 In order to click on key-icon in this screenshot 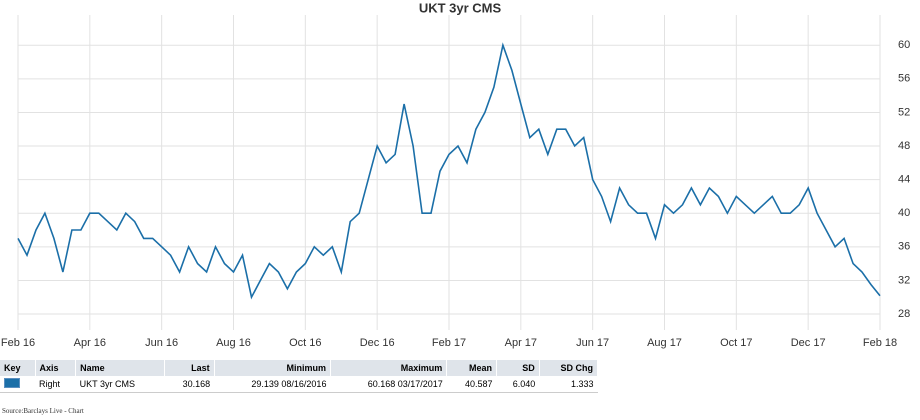, I will do `click(12, 383)`.